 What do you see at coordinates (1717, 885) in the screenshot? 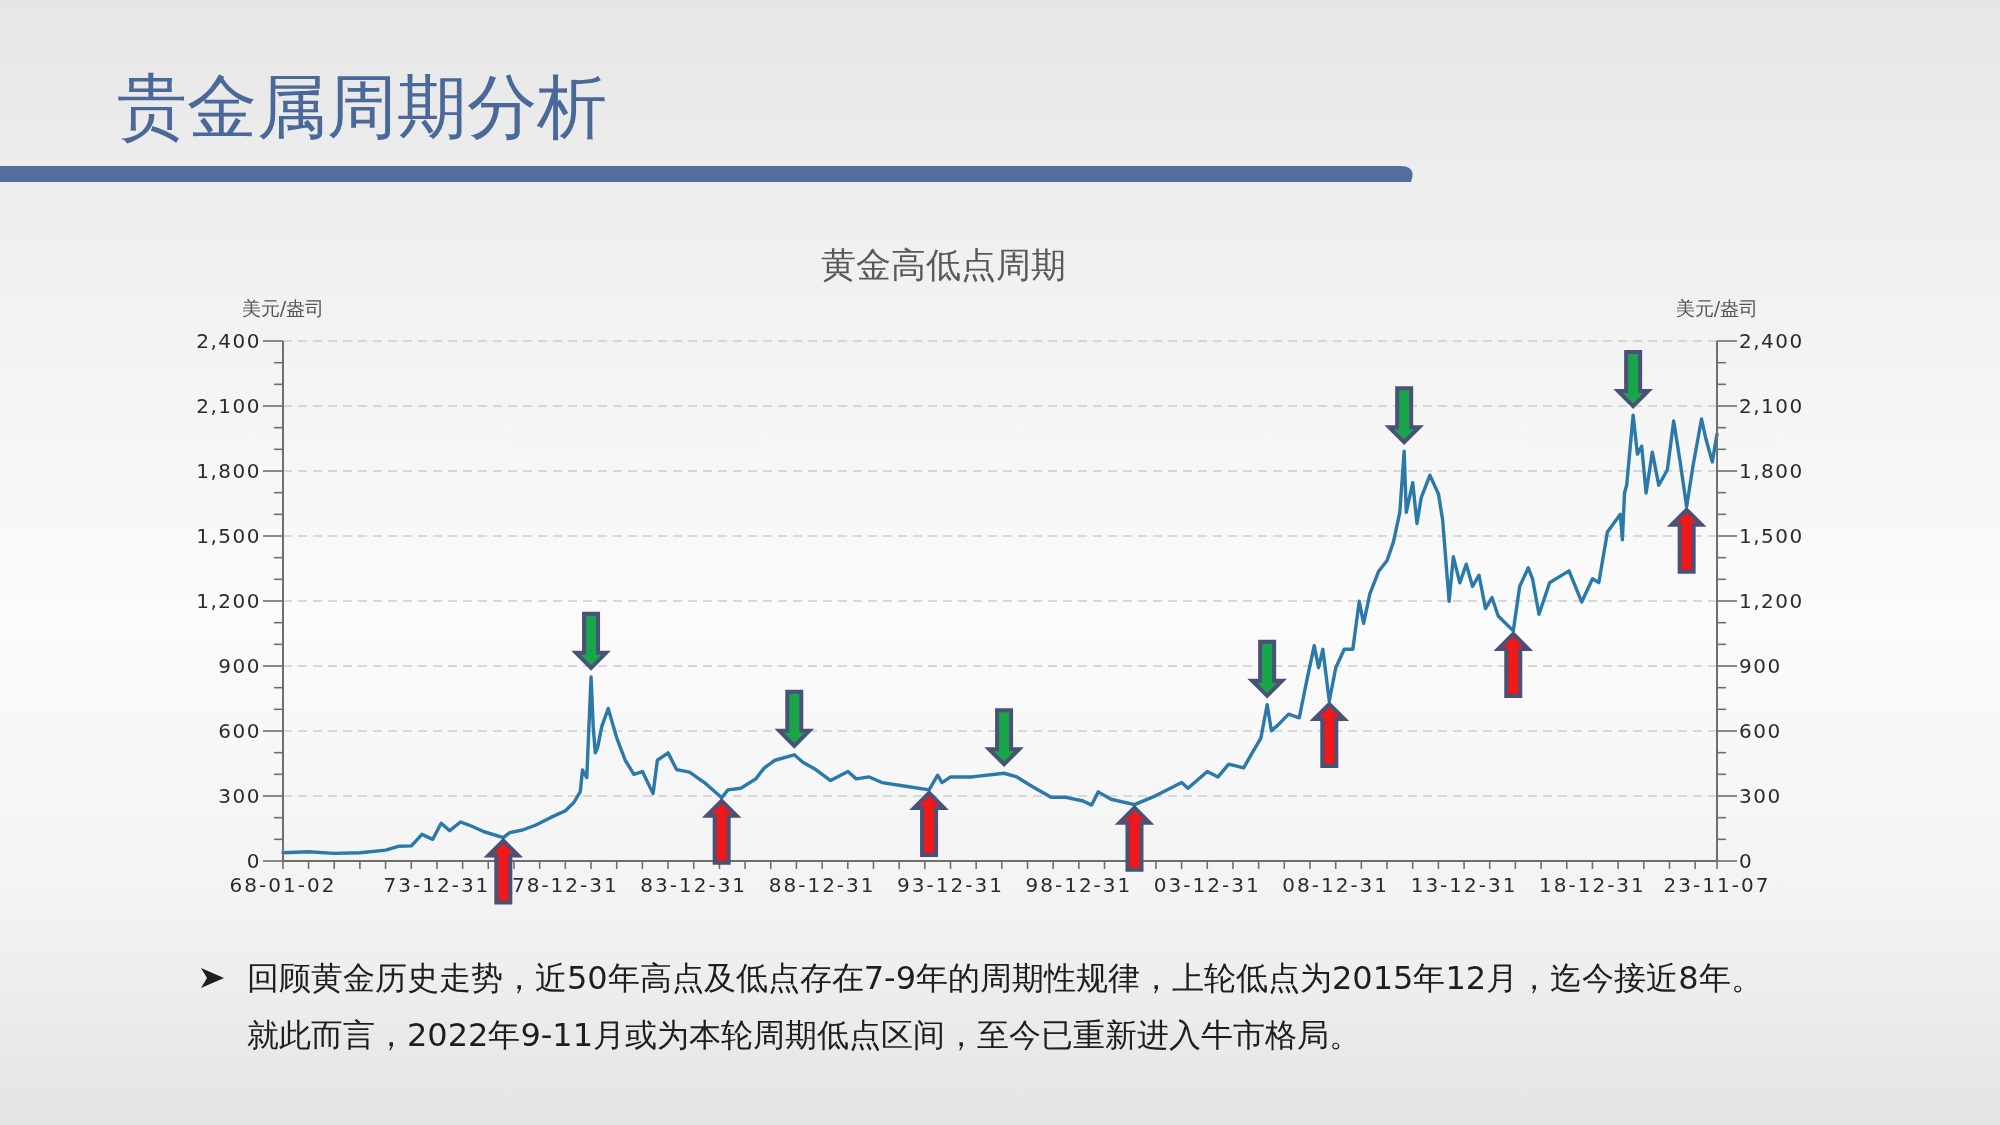
I see `x-tick-label: 23-11-07` at bounding box center [1717, 885].